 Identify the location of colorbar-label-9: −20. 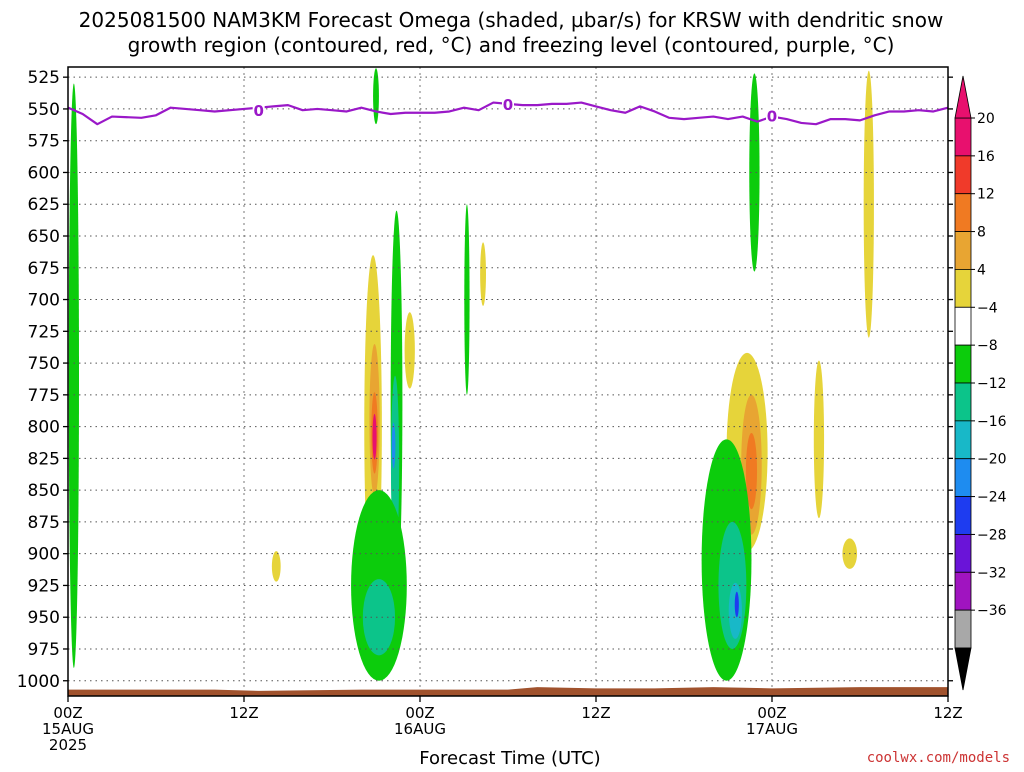
(992, 460).